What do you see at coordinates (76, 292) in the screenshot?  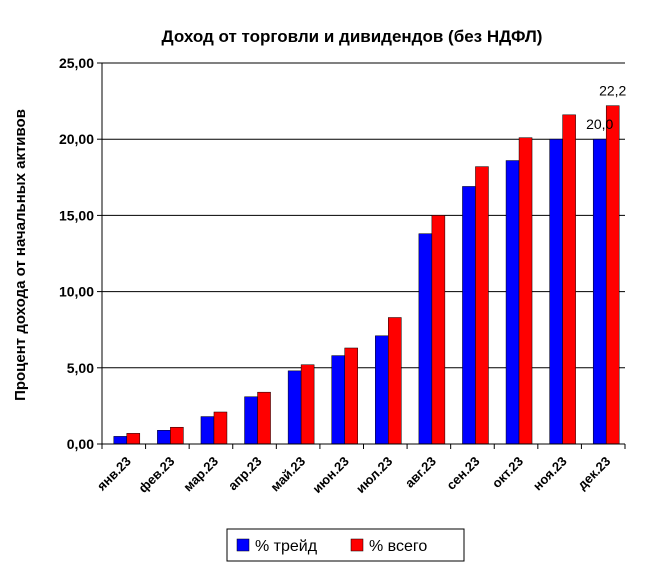 I see `y-tick-label: 10,00` at bounding box center [76, 292].